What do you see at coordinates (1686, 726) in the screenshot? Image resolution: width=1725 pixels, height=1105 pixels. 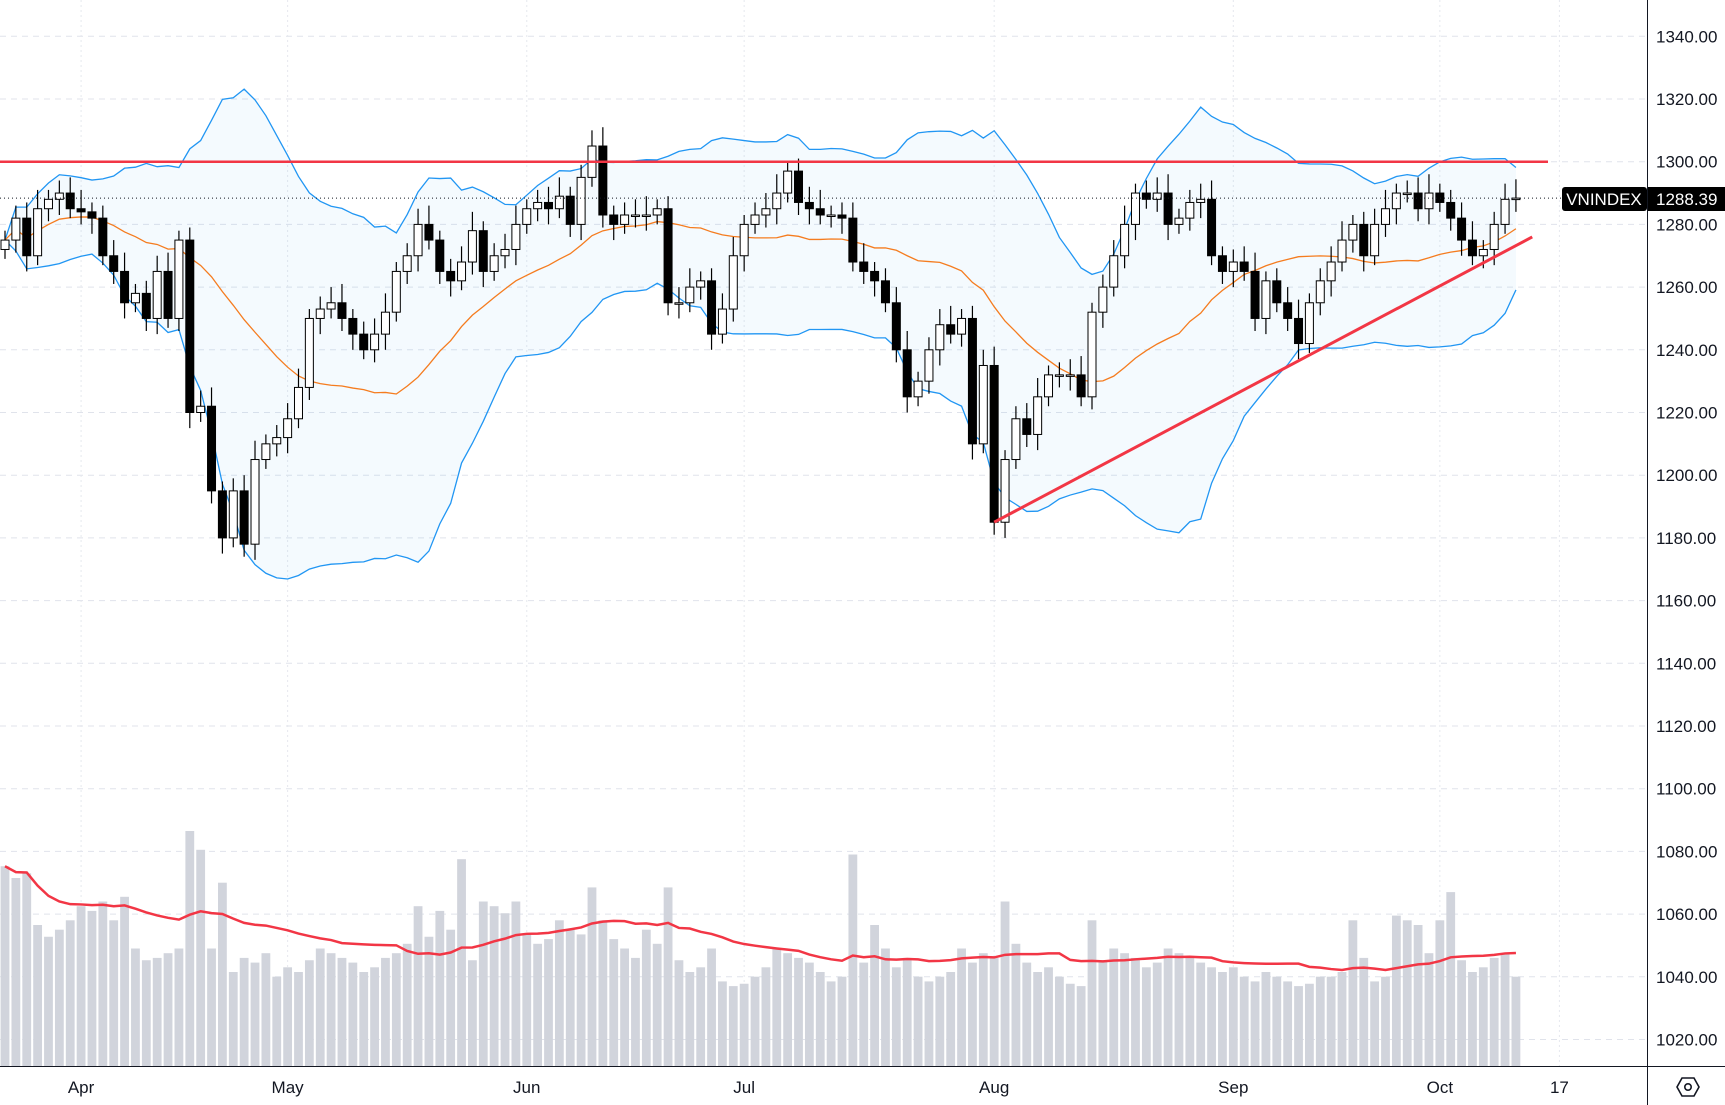 I see `price-tick-label: 1120.00` at bounding box center [1686, 726].